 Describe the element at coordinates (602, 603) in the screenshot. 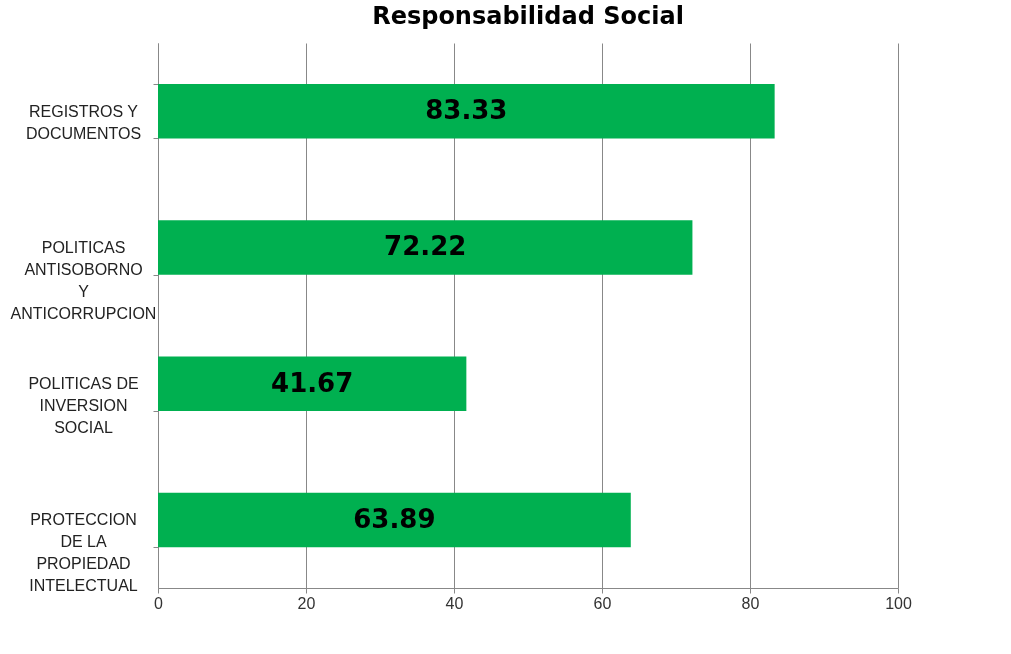

I see `x-tick-label: 60` at that location.